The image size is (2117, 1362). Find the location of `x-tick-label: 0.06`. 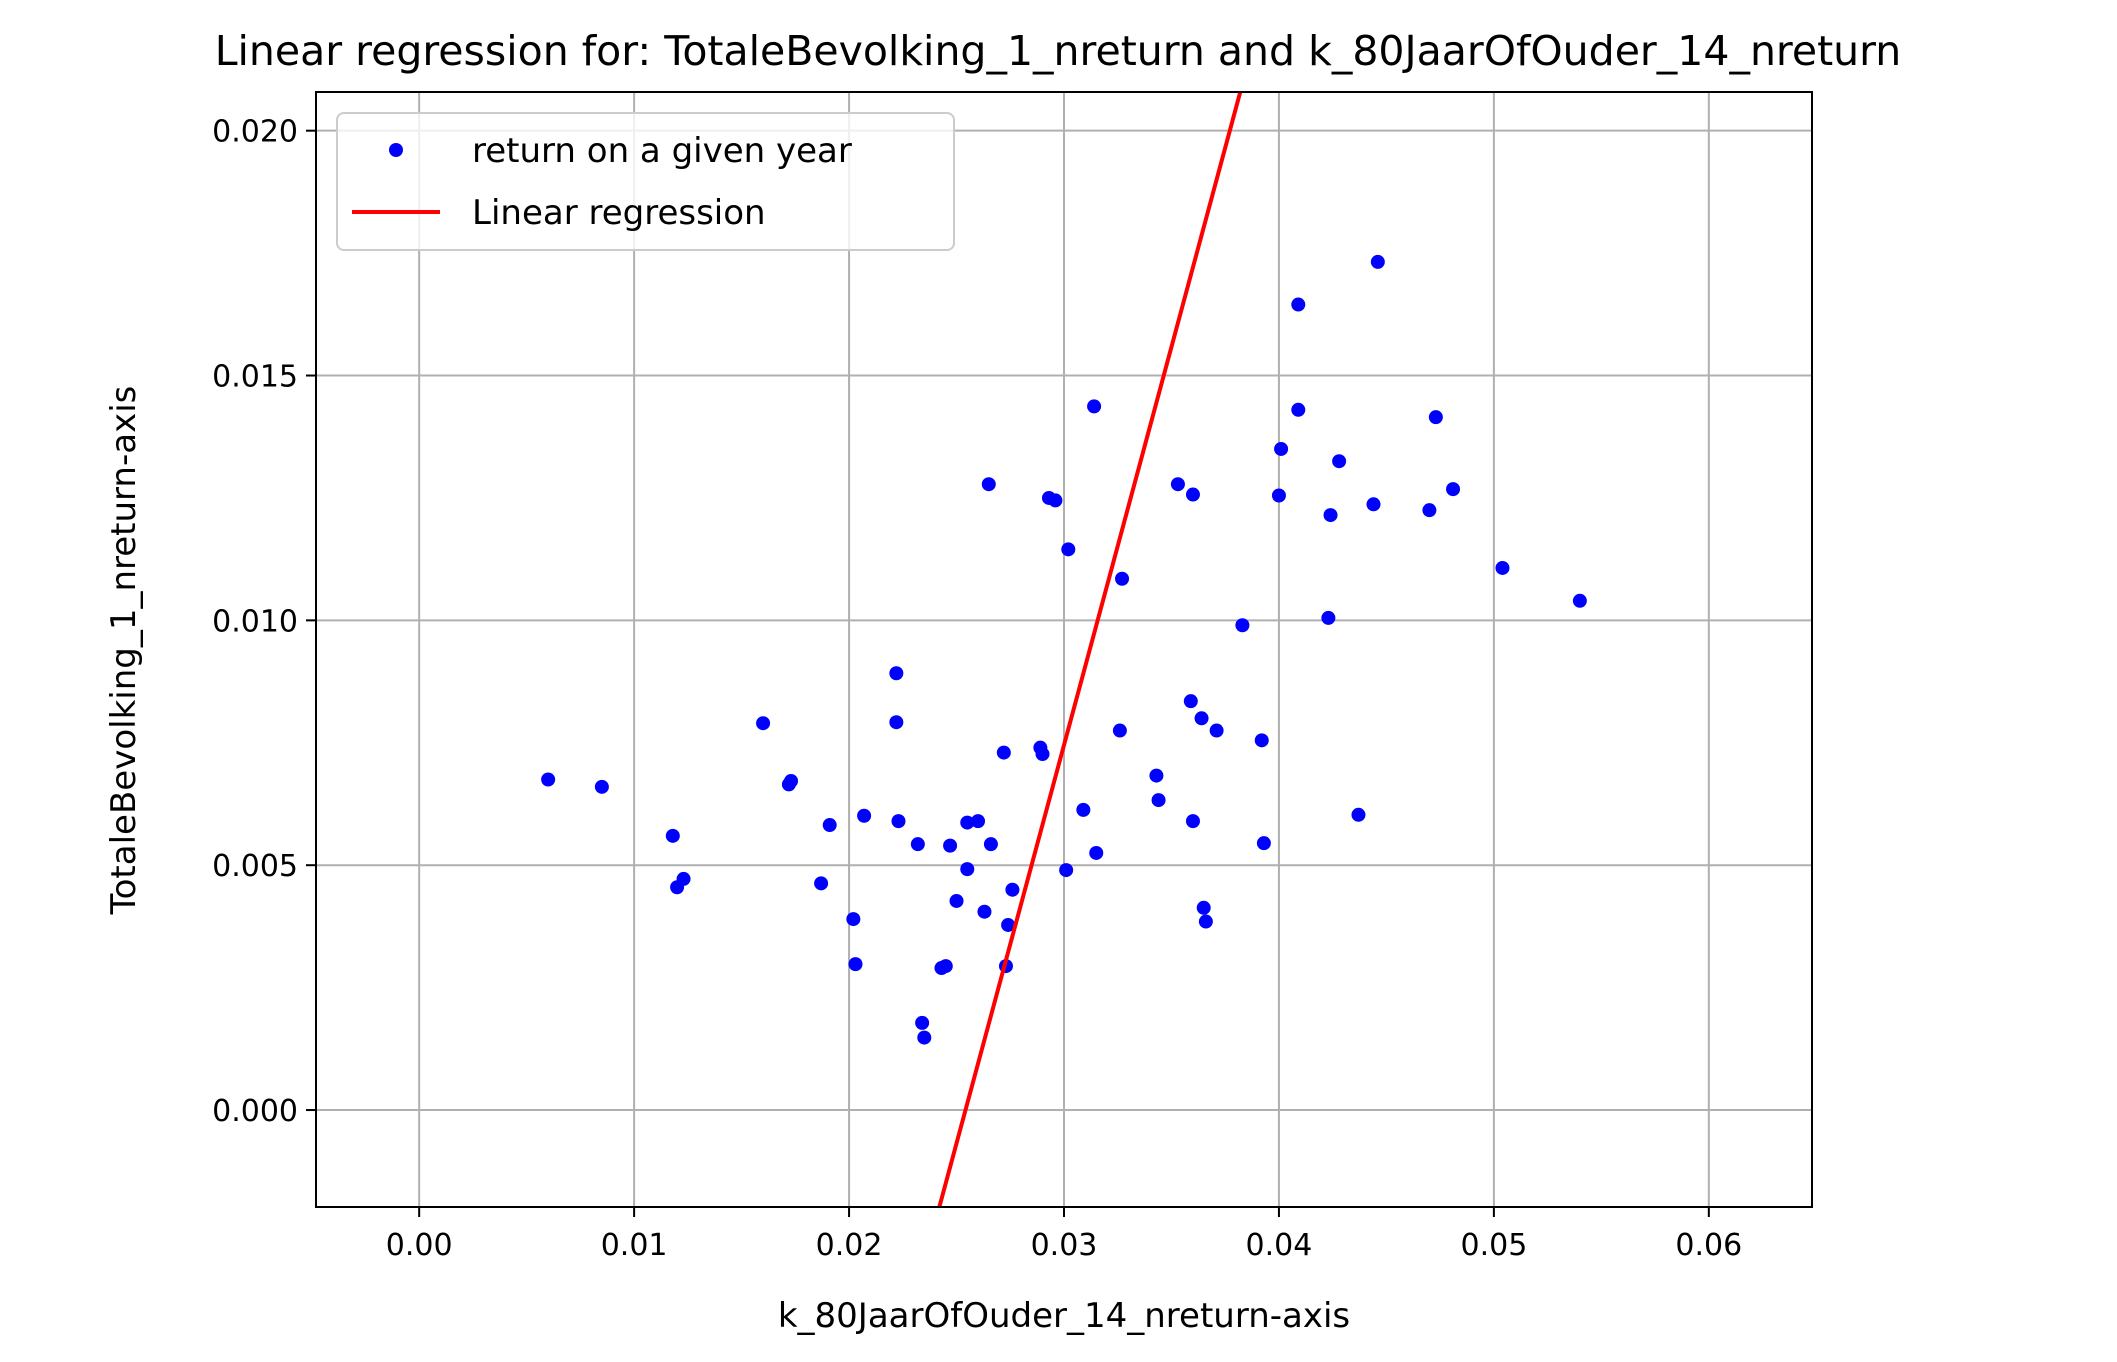

x-tick-label: 0.06 is located at coordinates (1708, 1245).